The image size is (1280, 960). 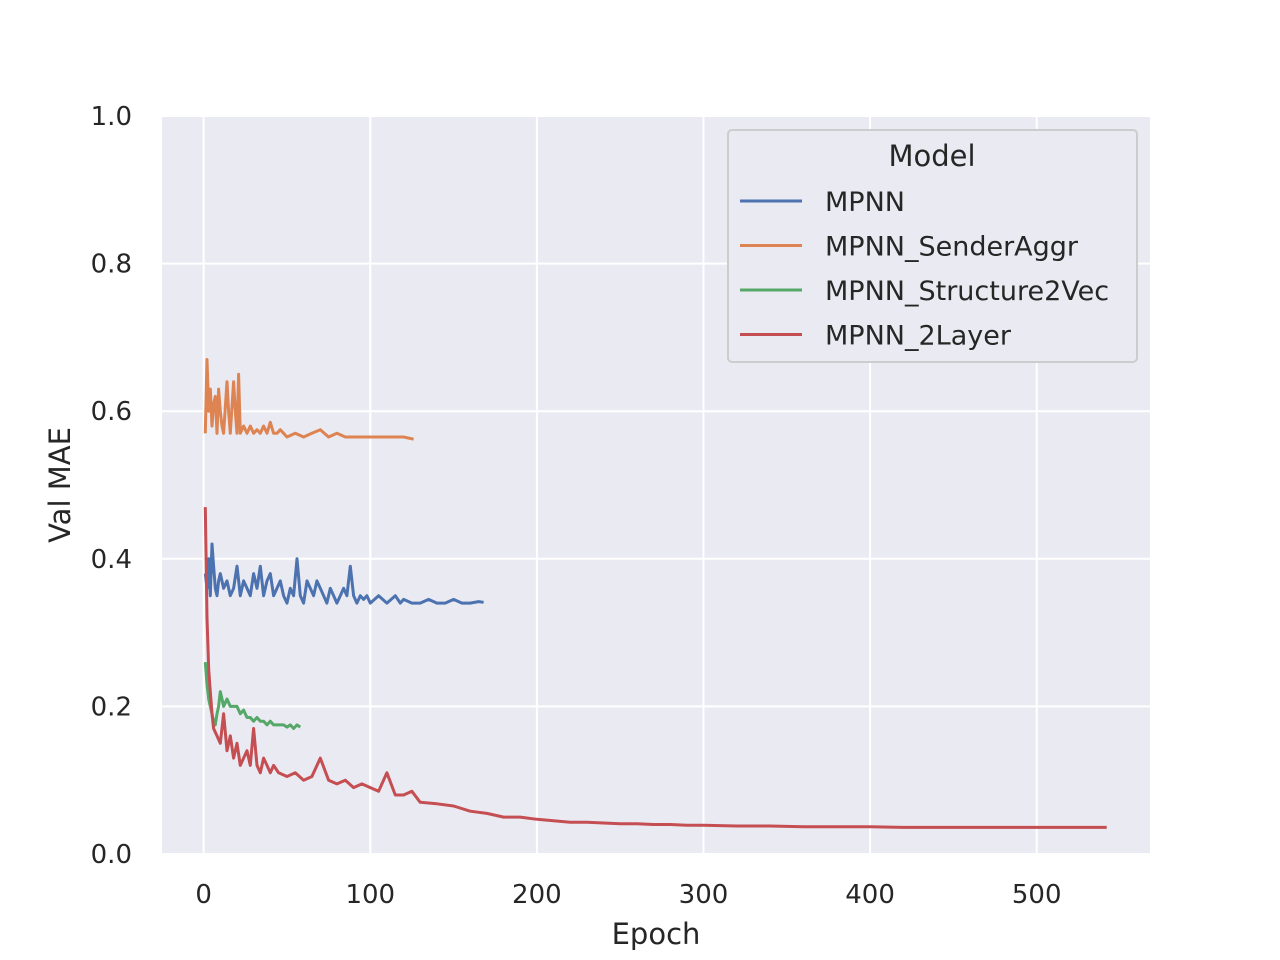 I want to click on y-tick-label: 0.2, so click(x=111, y=707).